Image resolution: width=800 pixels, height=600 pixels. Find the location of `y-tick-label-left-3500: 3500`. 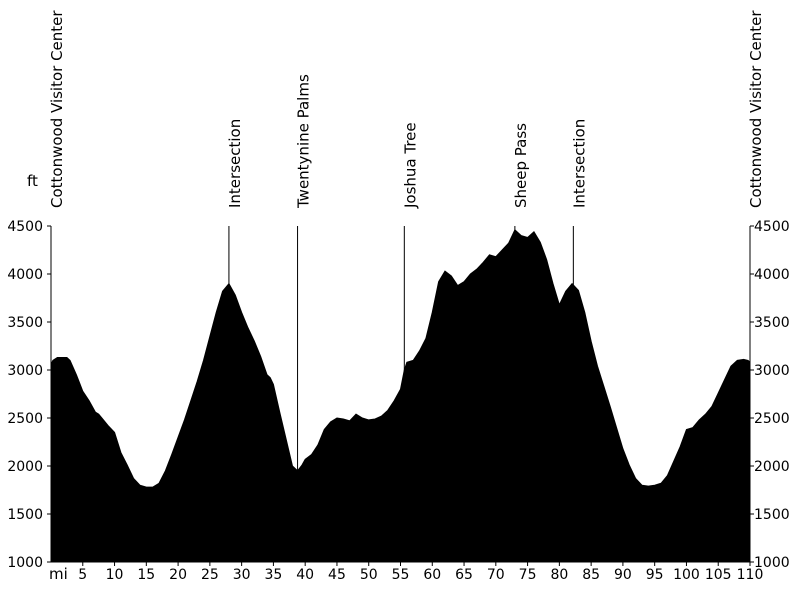

y-tick-label-left-3500: 3500 is located at coordinates (25, 323).